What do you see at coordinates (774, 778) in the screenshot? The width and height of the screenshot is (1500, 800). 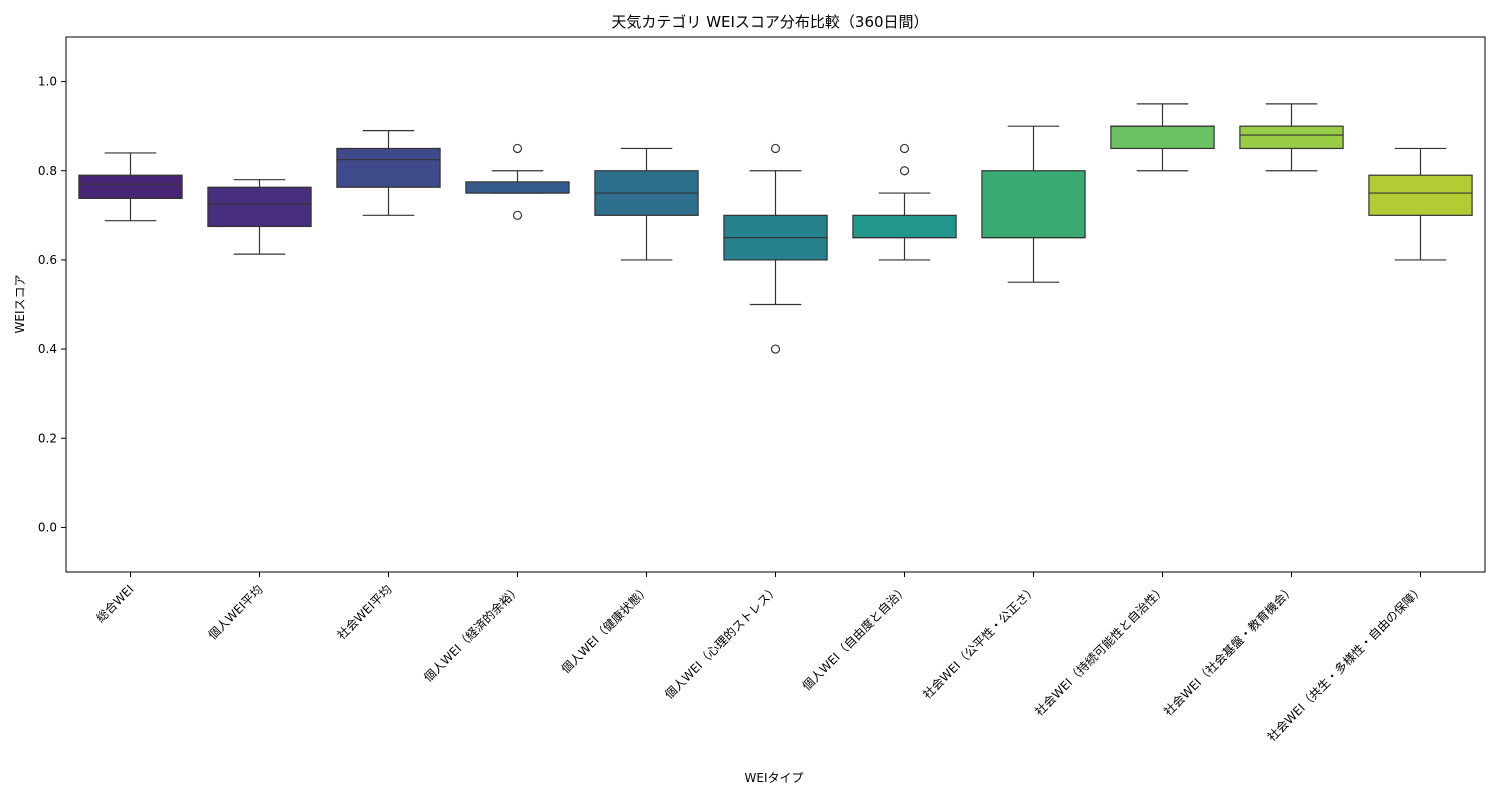 I see `x-axis-label: WEIタイプ` at bounding box center [774, 778].